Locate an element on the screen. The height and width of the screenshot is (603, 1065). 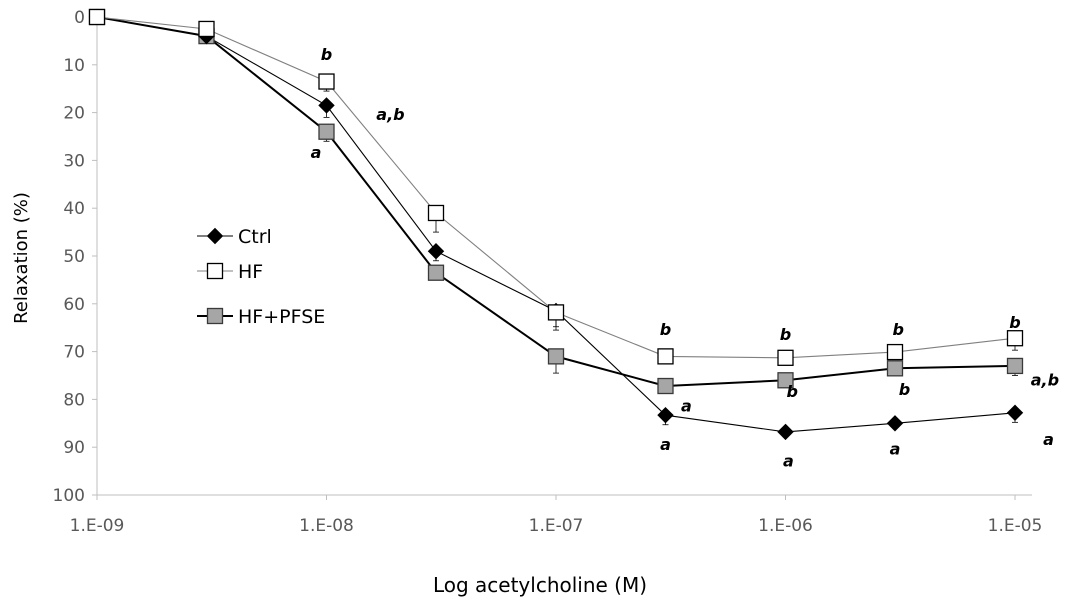
legend-label: HF is located at coordinates (250, 272).